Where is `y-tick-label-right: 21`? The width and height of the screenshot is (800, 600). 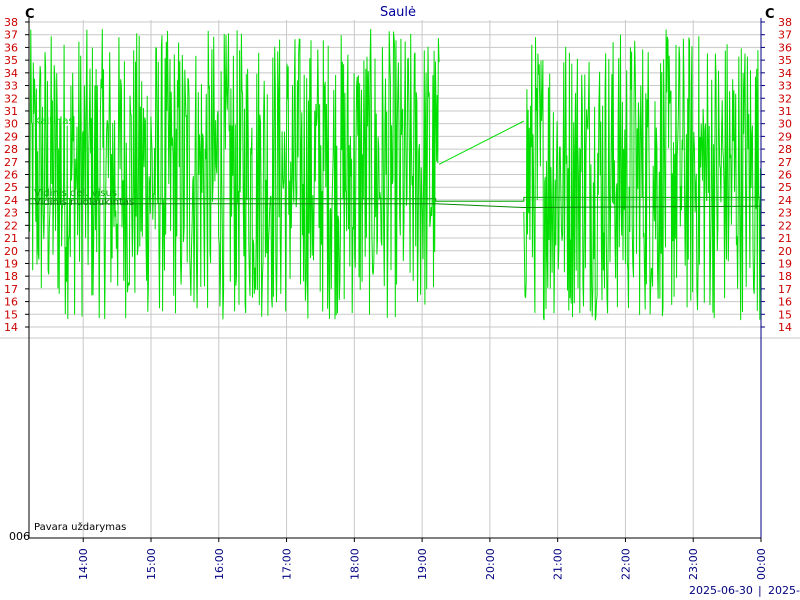
y-tick-label-right: 21 is located at coordinates (785, 238).